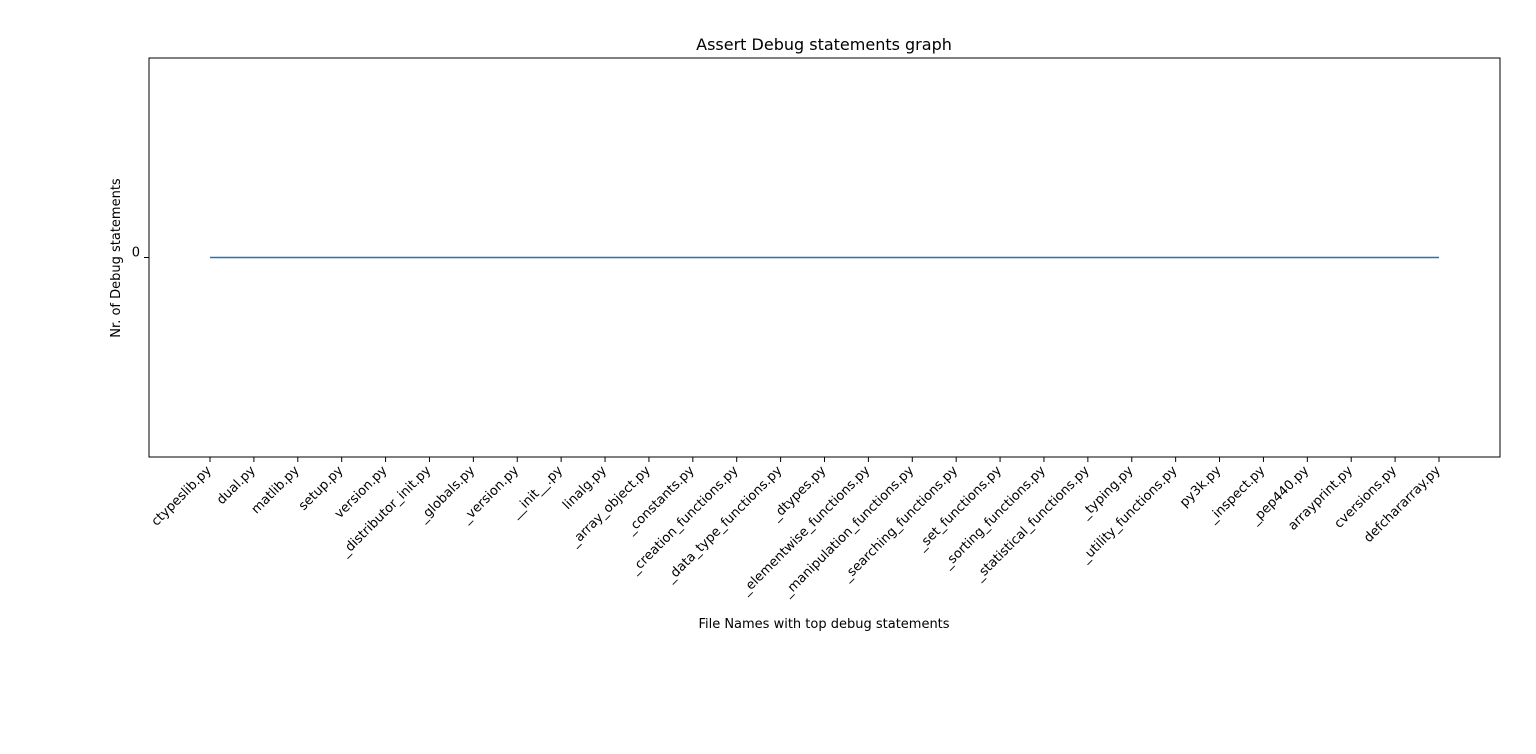 Image resolution: width=1536 pixels, height=754 pixels. Describe the element at coordinates (236, 485) in the screenshot. I see `x-tick-label: dual.py` at that location.